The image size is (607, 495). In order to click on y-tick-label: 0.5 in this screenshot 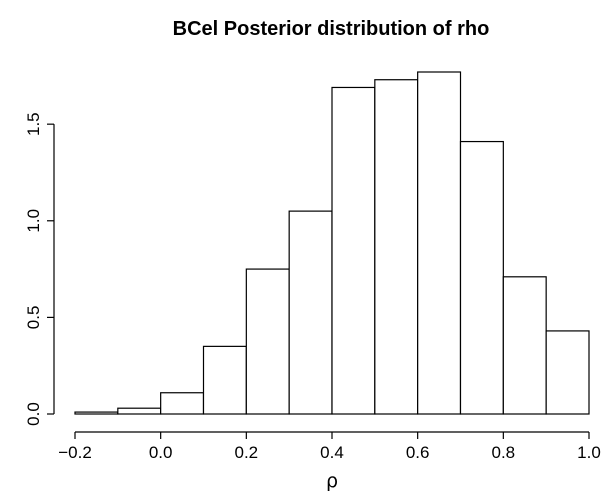, I will do `click(33, 318)`.